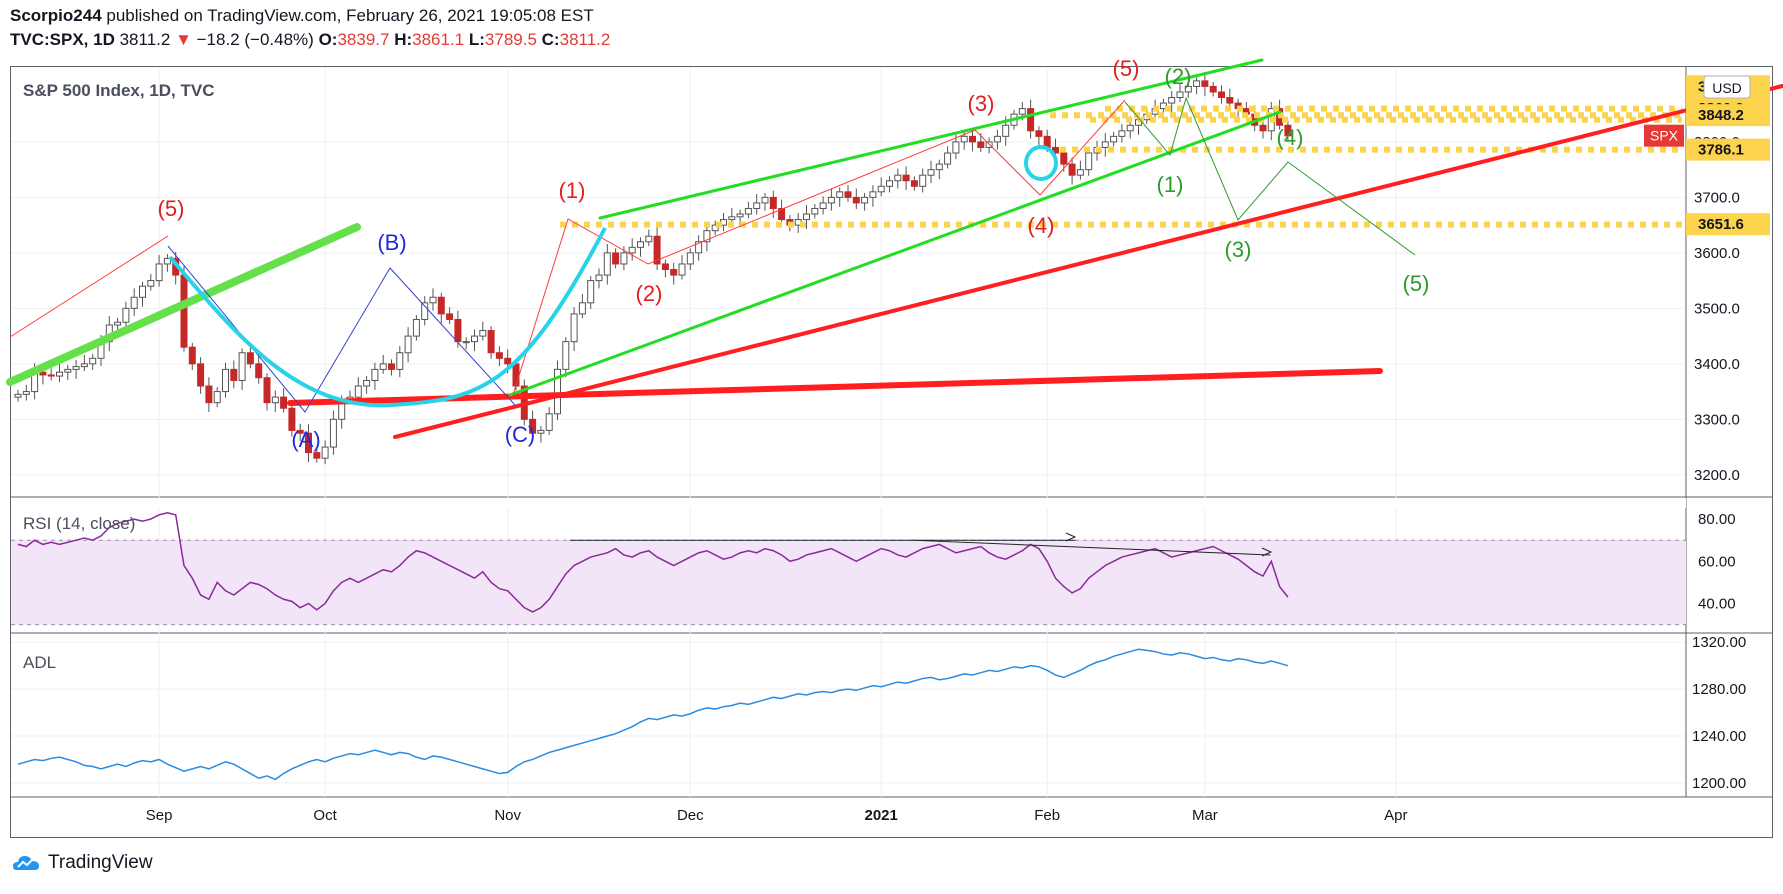  I want to click on high-label: H:, so click(403, 39).